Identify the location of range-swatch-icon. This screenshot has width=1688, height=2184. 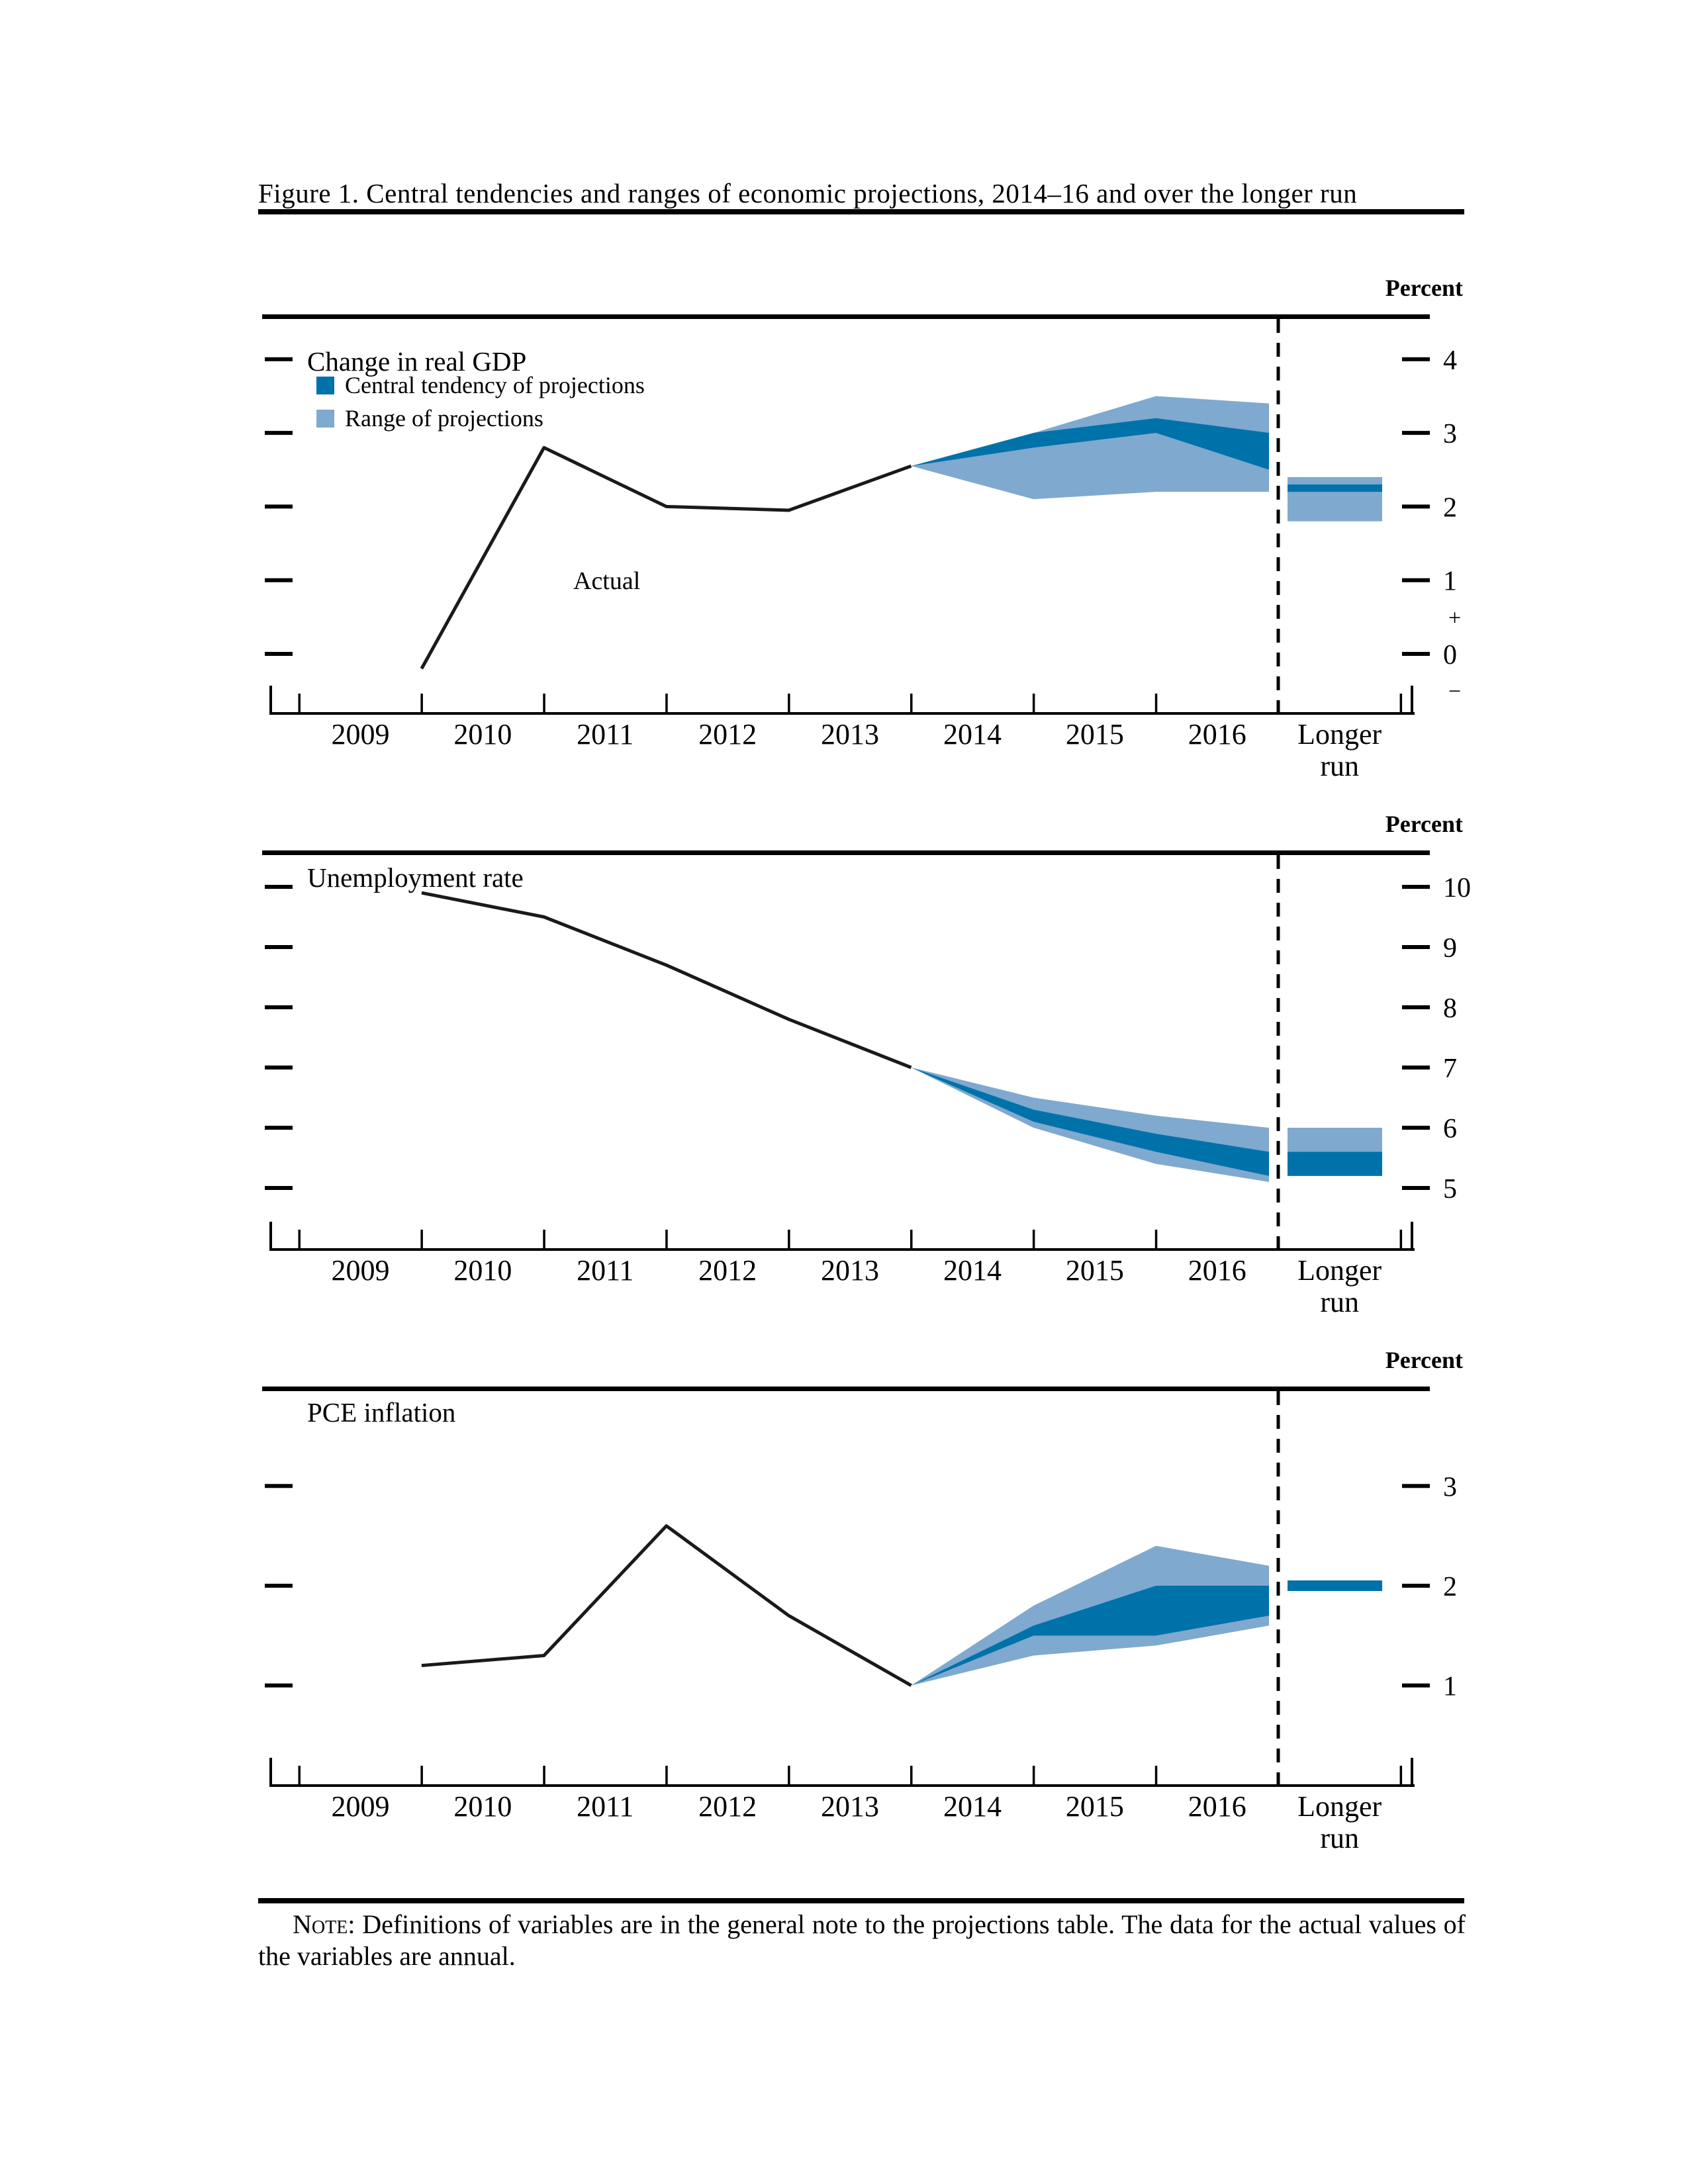
(325, 419).